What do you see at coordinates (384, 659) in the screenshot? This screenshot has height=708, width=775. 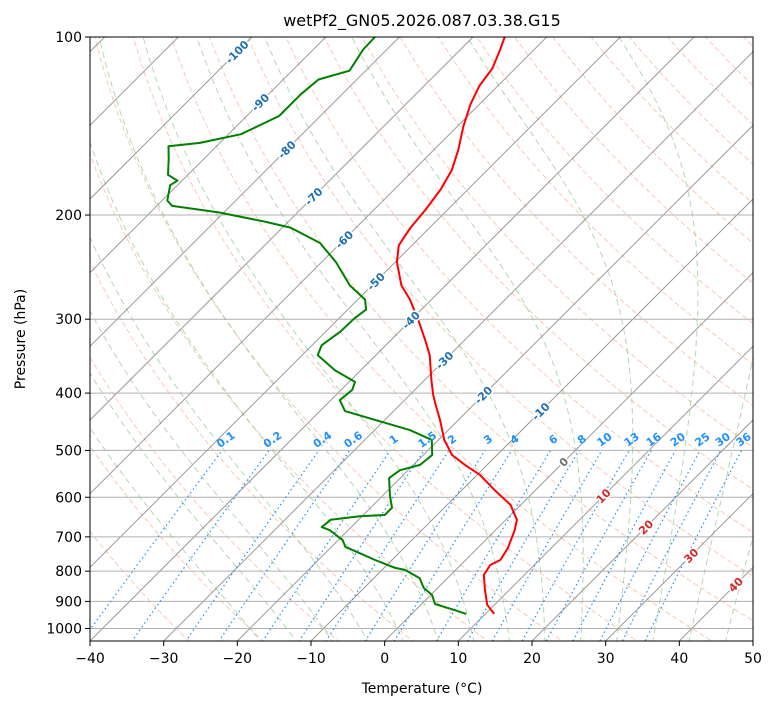 I see `x-tick-label: 0` at bounding box center [384, 659].